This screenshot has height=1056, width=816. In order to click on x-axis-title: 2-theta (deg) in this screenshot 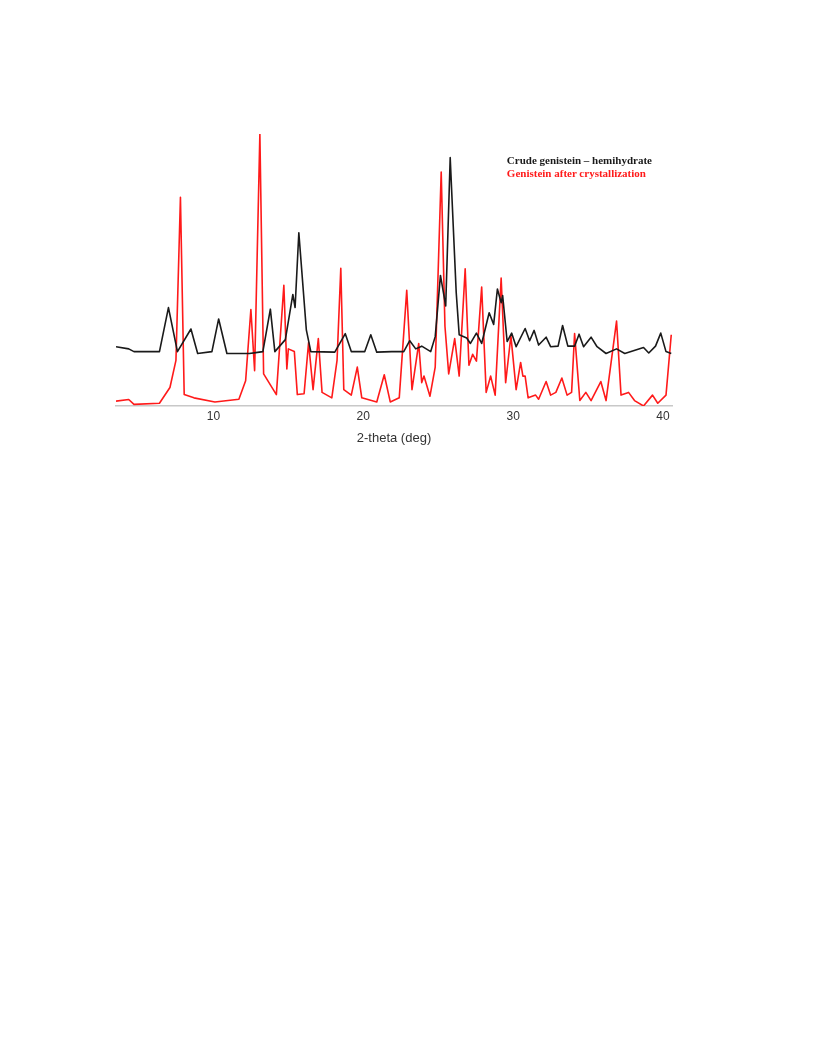, I will do `click(394, 437)`.